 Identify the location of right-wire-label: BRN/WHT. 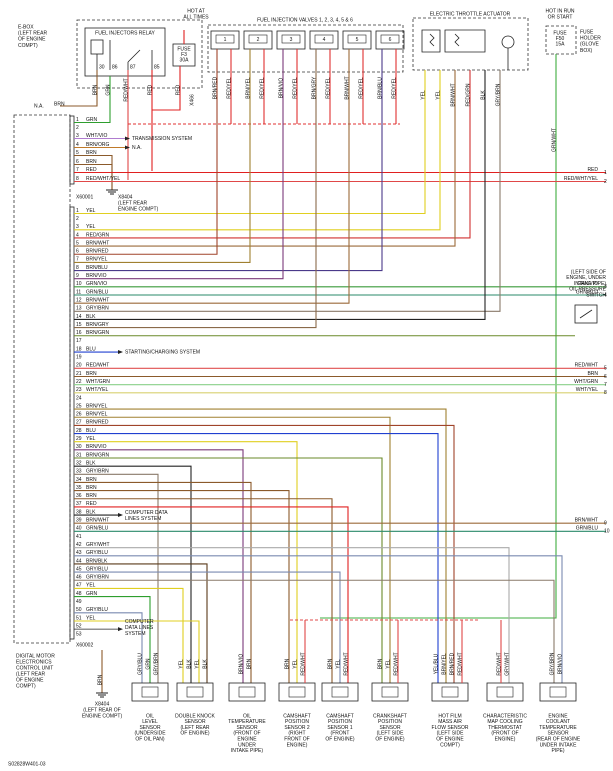
(586, 521).